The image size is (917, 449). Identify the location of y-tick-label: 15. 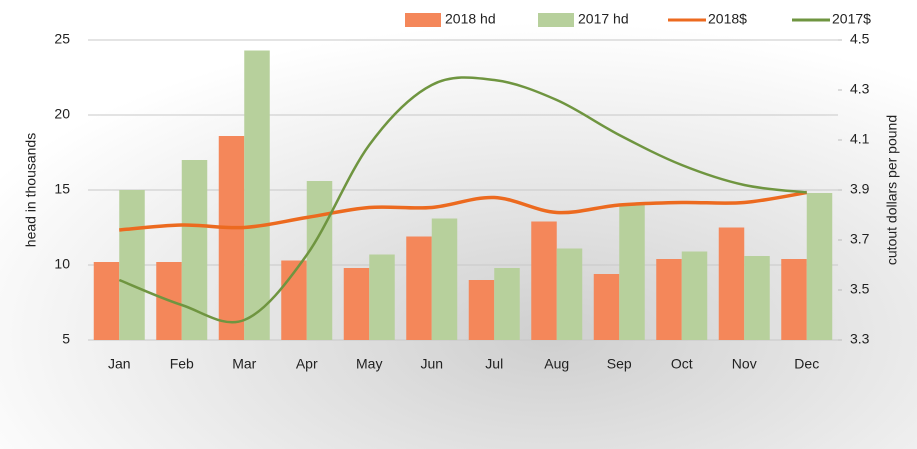
(62, 189).